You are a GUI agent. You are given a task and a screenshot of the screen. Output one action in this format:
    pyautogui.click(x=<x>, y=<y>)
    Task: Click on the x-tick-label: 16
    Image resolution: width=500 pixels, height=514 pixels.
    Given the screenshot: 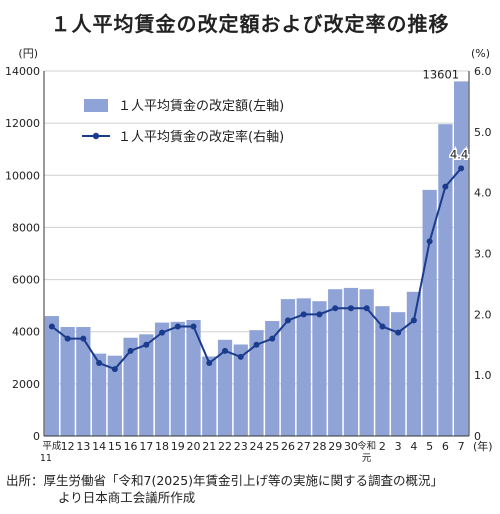 What is the action you would take?
    pyautogui.click(x=131, y=446)
    